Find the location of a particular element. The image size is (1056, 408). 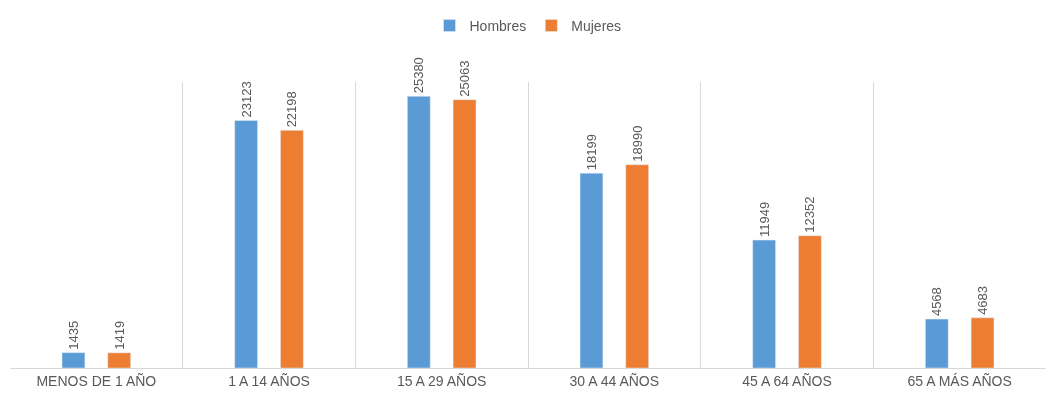

legend-label: Hombres is located at coordinates (498, 26).